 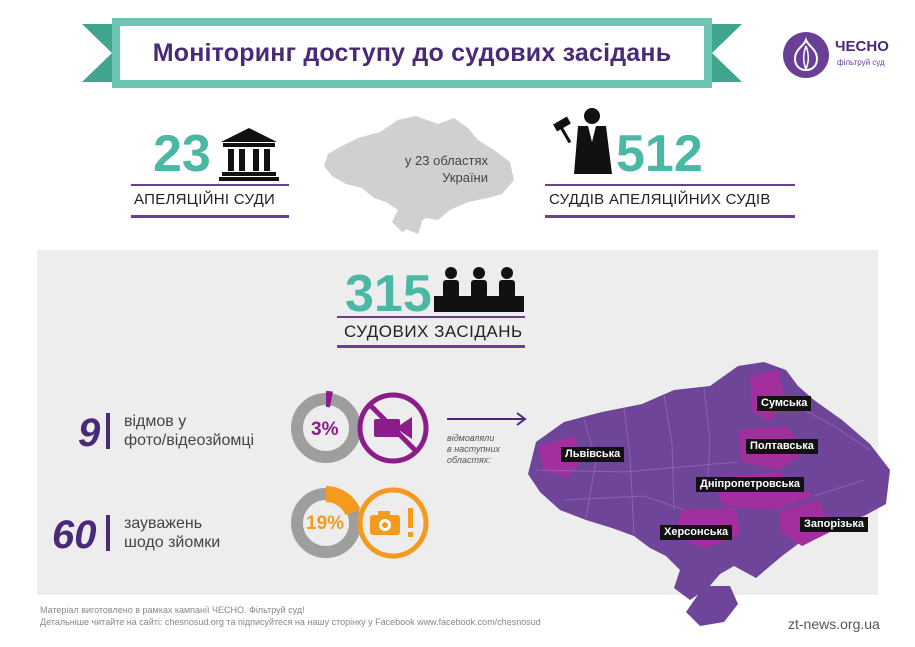 I want to click on refusals-donut-segment, so click(x=329, y=399).